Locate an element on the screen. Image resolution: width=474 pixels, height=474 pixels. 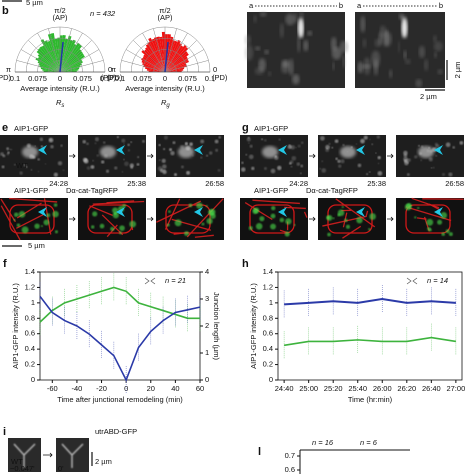
x-tick-label: 60 is located at coordinates (200, 388).